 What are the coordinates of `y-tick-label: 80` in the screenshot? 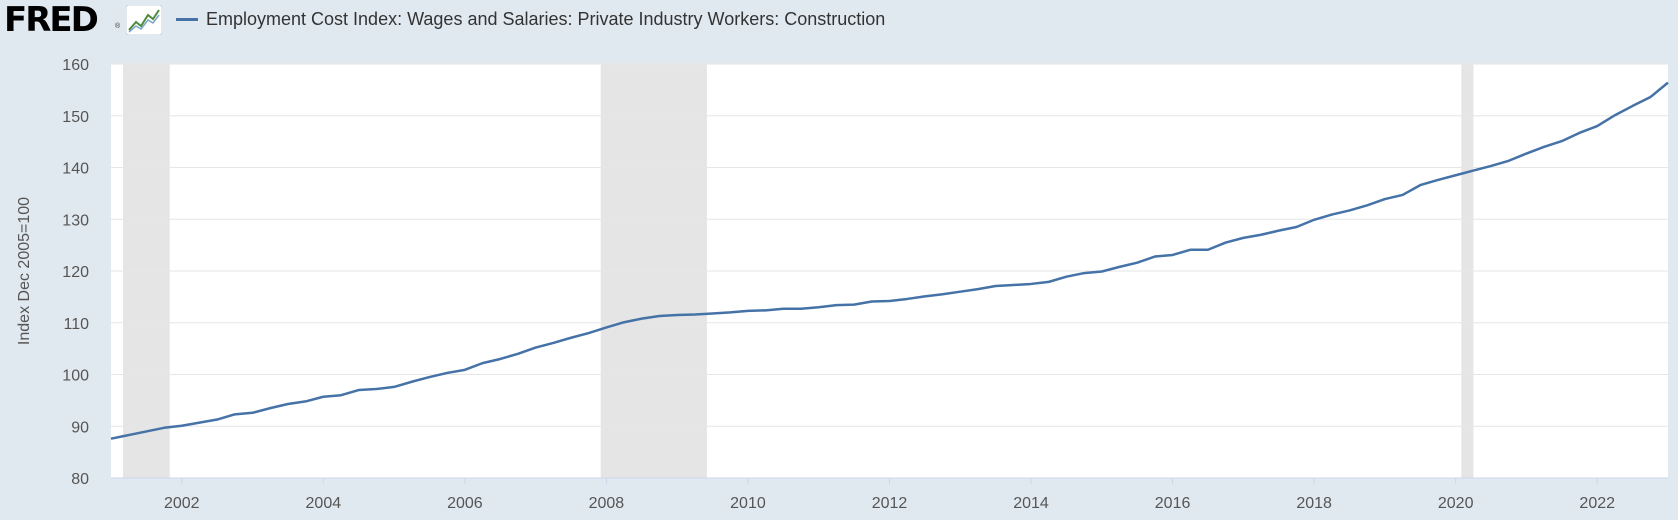 It's located at (80, 479).